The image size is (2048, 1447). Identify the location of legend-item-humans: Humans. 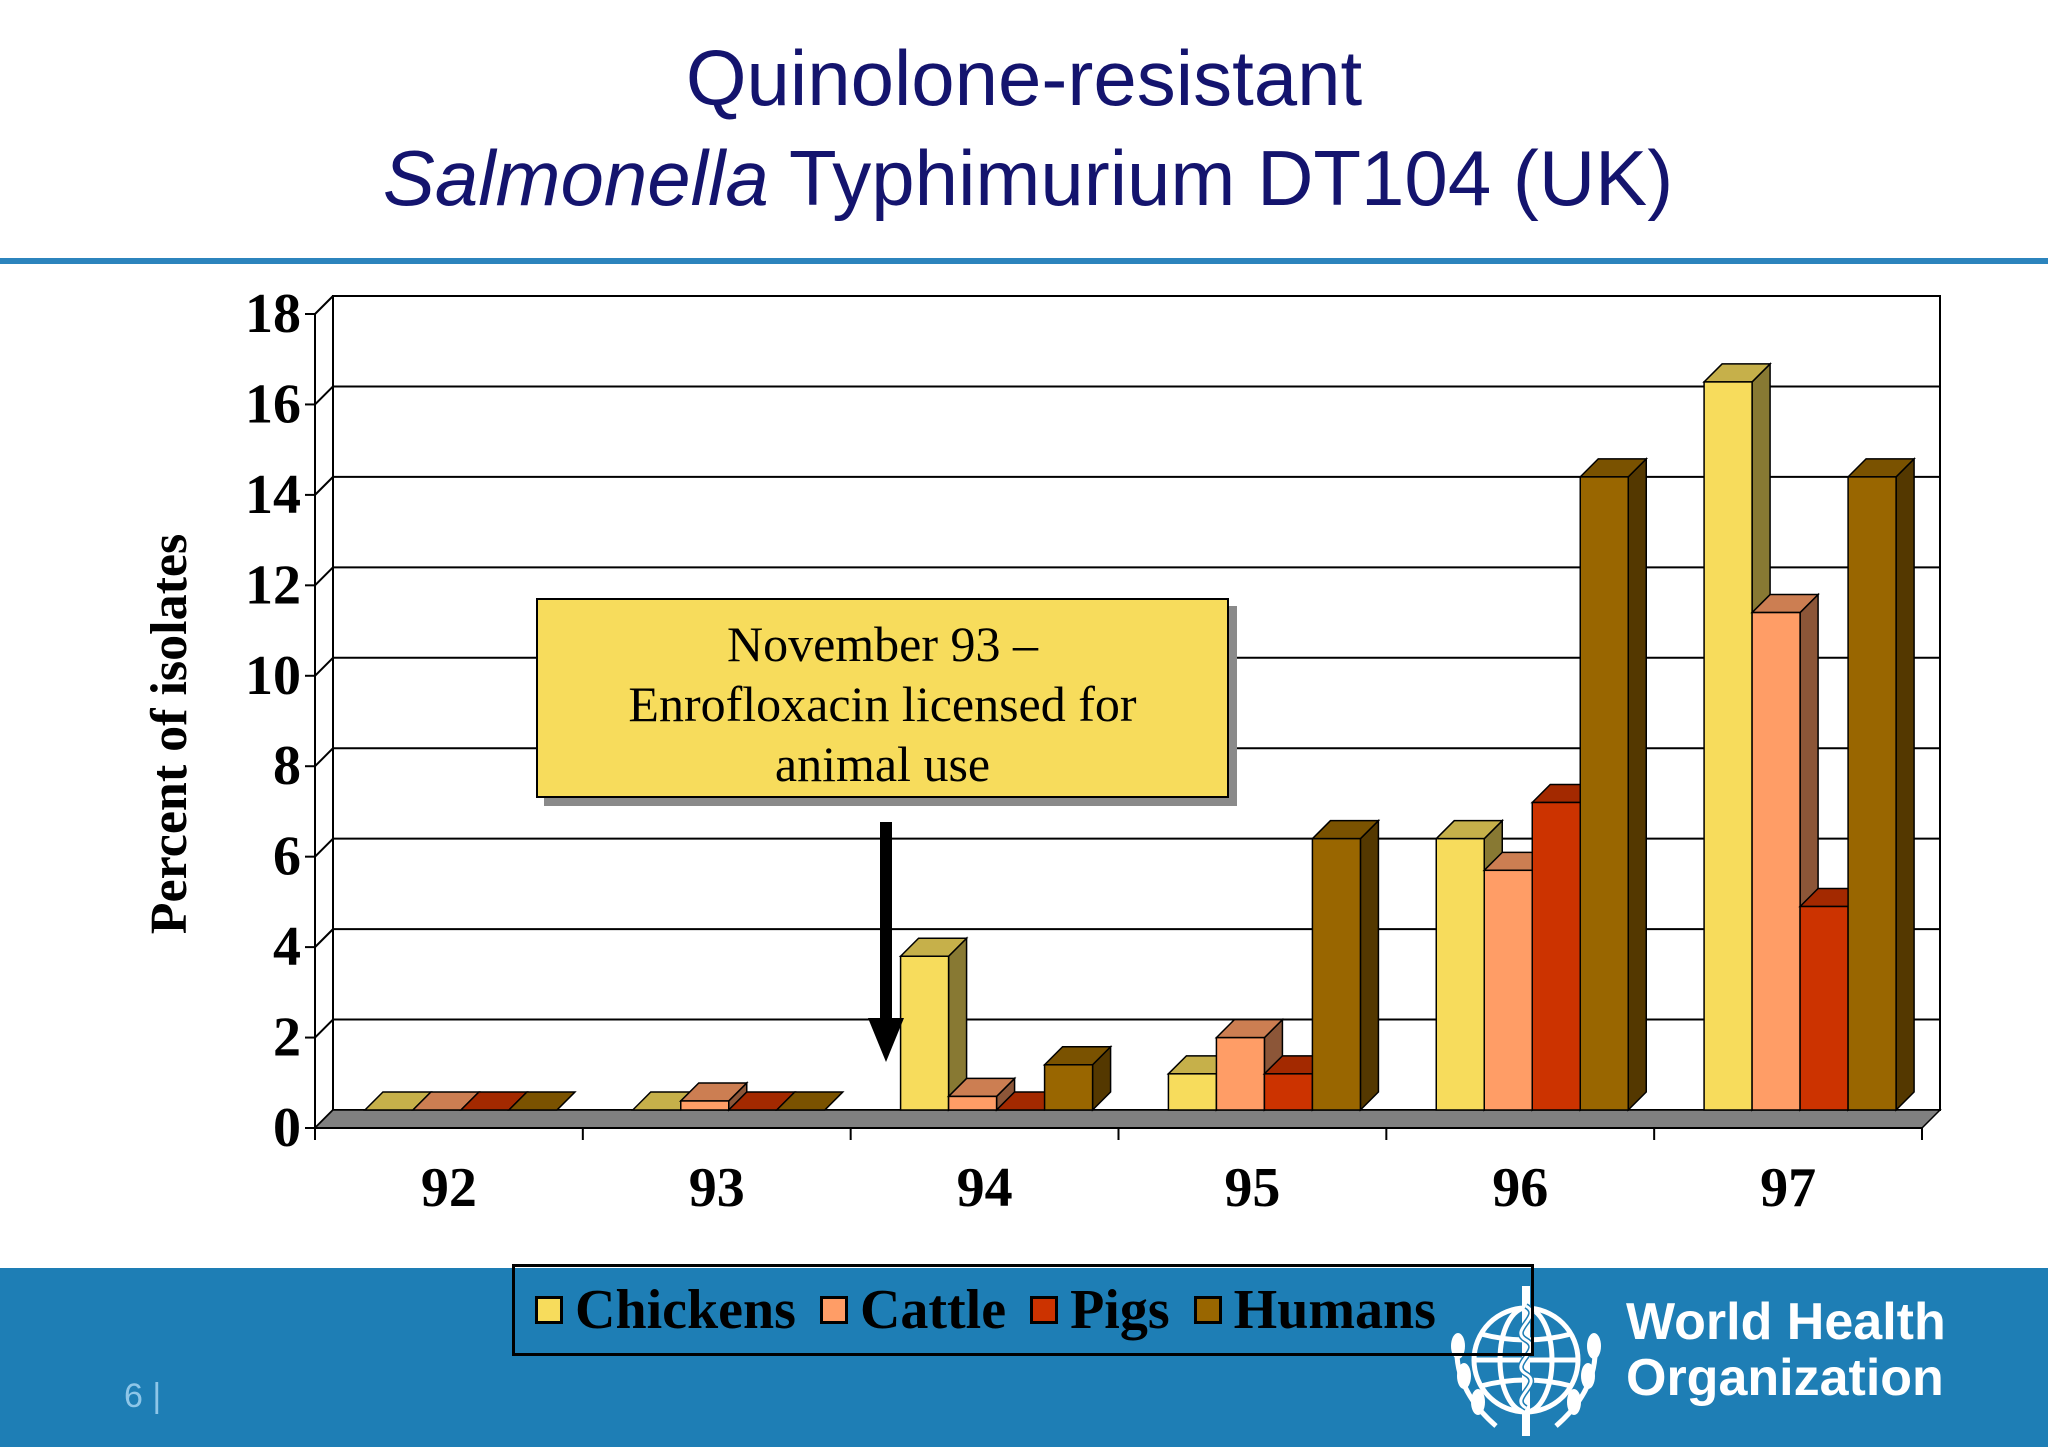
(1314, 1310).